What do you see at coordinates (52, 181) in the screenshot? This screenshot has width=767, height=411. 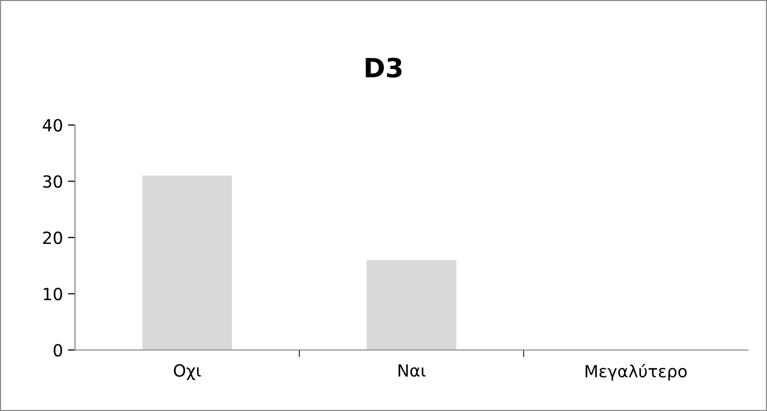 I see `y-tick-label: 30` at bounding box center [52, 181].